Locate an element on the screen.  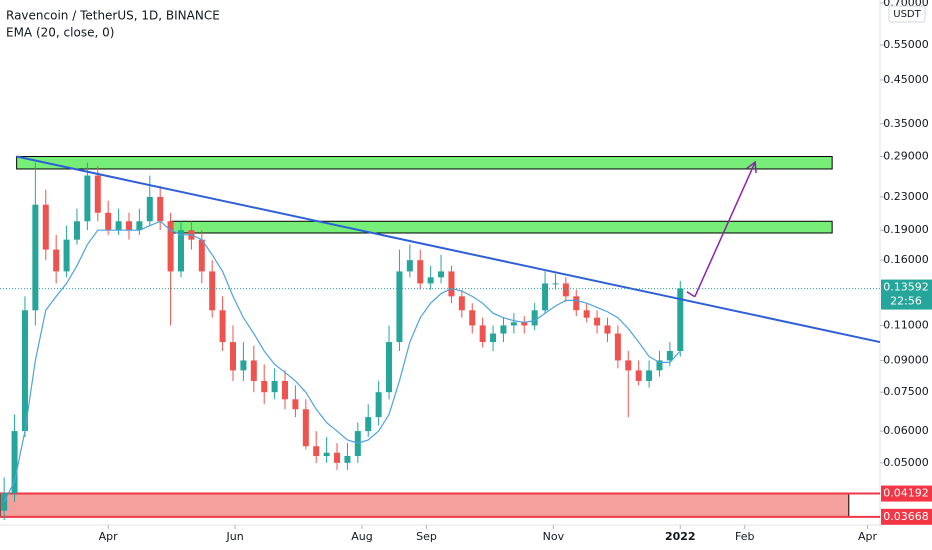
y-tick-label: 0.16000 is located at coordinates (906, 259).